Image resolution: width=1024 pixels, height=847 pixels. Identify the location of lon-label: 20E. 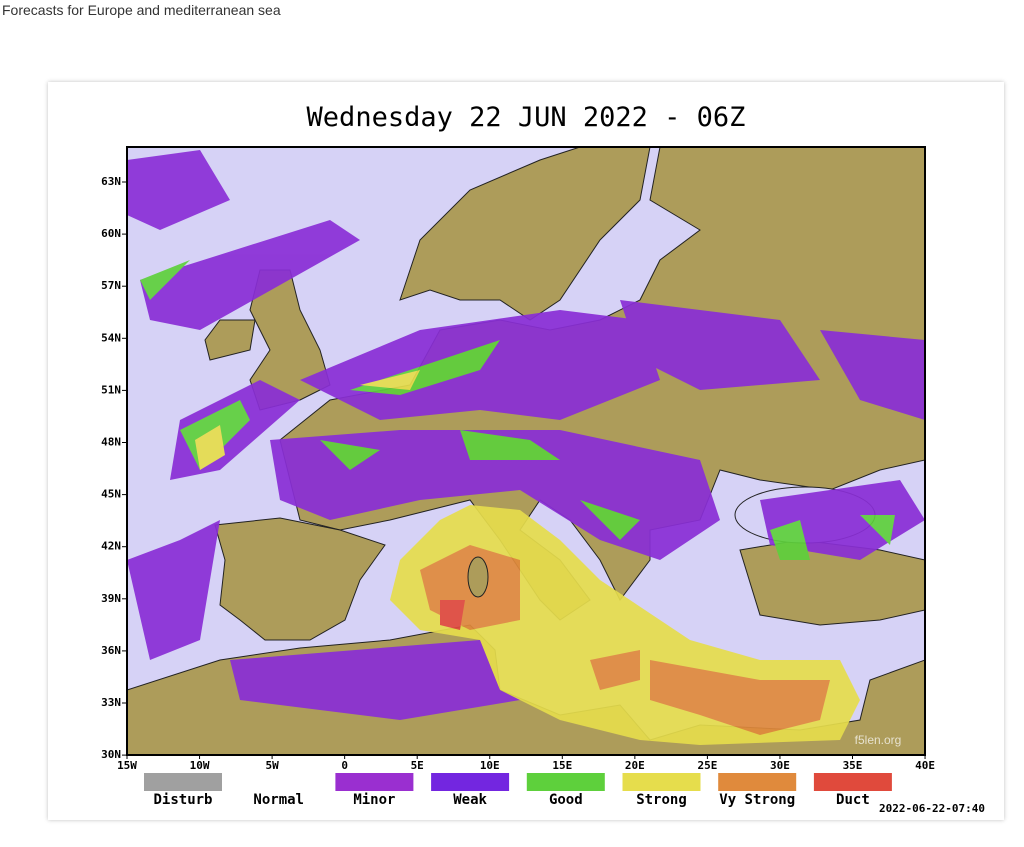
(635, 765).